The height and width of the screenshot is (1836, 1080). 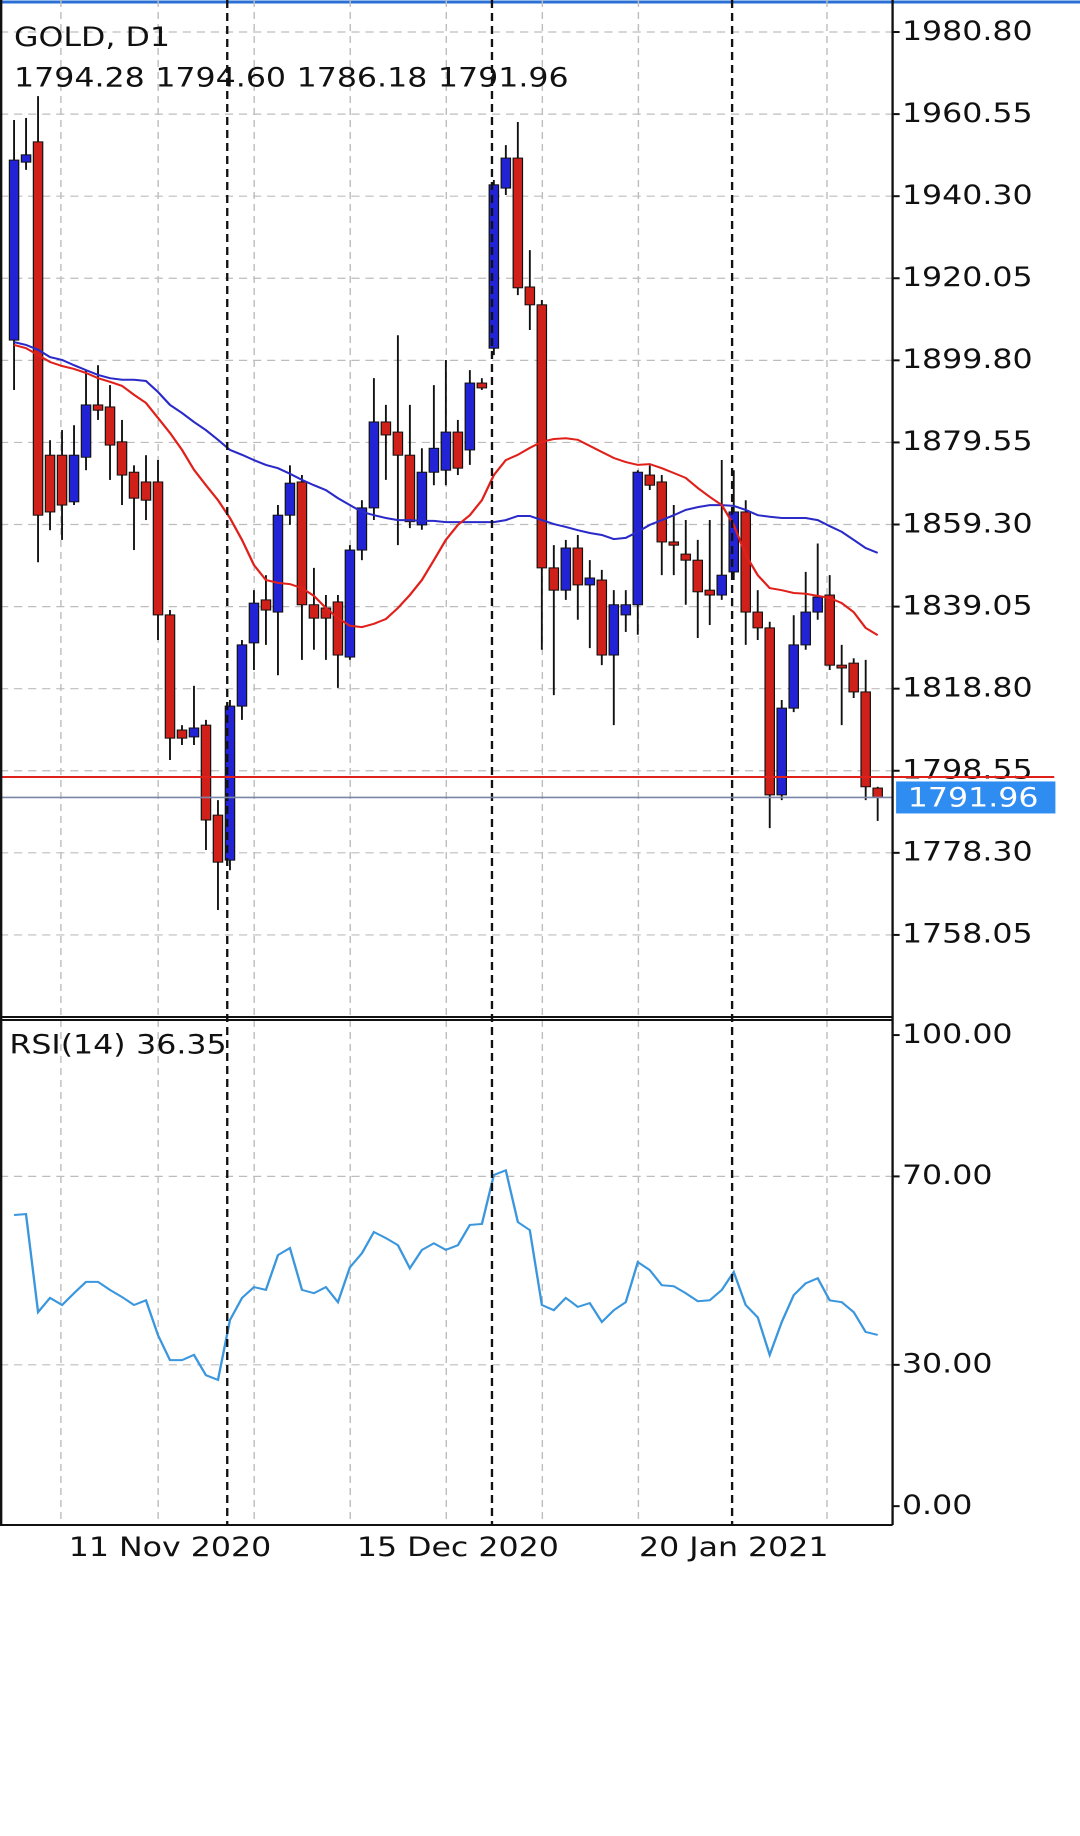 What do you see at coordinates (458, 1546) in the screenshot?
I see `x-tick-label: 15 Dec 2020` at bounding box center [458, 1546].